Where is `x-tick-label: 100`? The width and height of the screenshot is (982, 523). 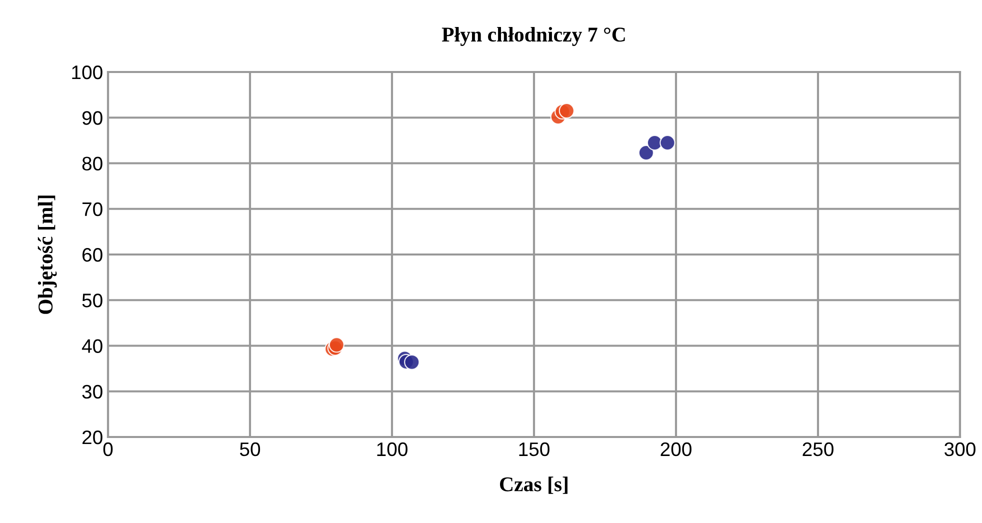 x-tick-label: 100 is located at coordinates (392, 449).